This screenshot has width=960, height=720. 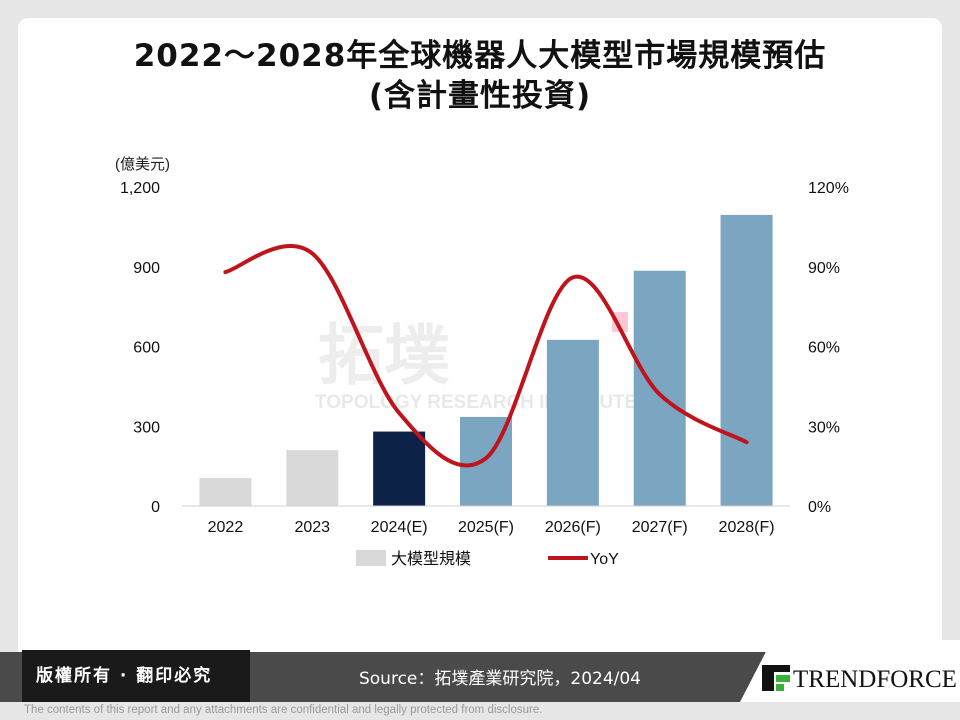 What do you see at coordinates (824, 268) in the screenshot?
I see `y-right-tick-label: 90%` at bounding box center [824, 268].